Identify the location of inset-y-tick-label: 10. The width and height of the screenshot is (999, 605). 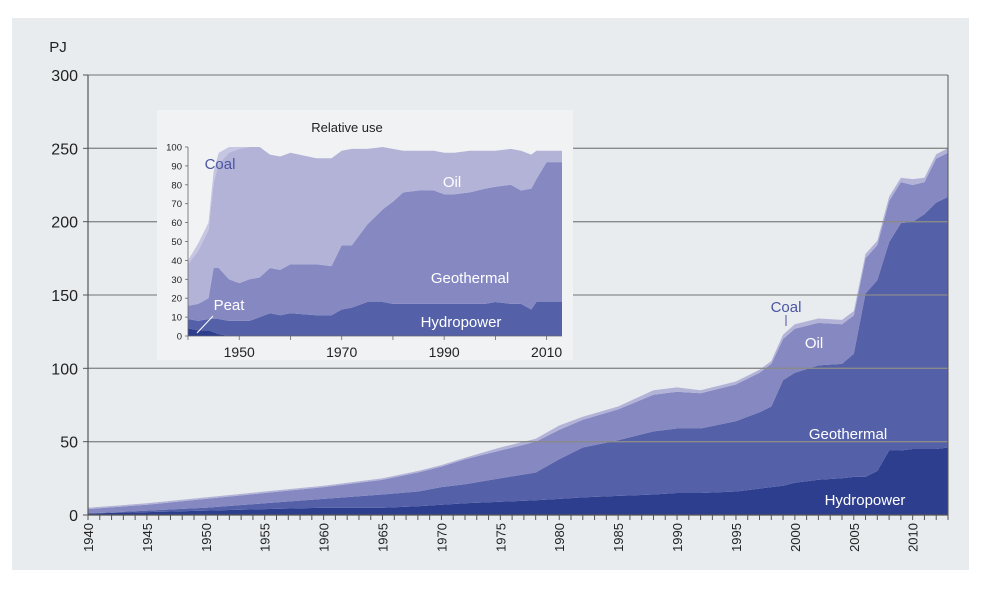
(176, 318).